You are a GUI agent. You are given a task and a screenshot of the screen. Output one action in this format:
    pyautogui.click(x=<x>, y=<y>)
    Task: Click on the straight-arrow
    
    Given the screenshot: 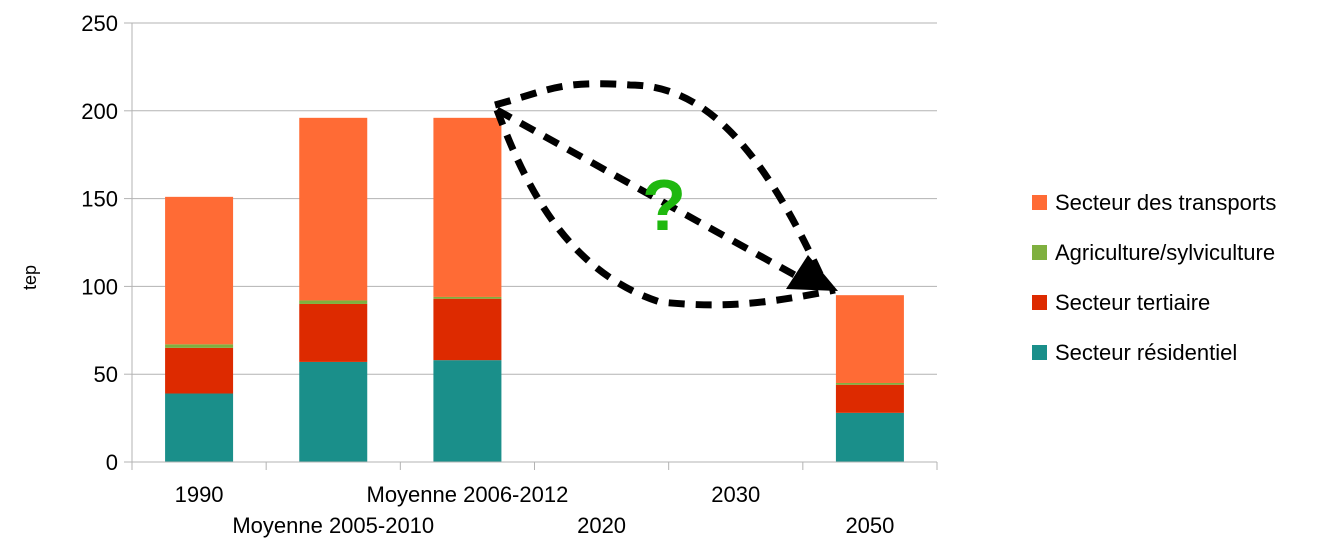 What is the action you would take?
    pyautogui.click(x=648, y=194)
    